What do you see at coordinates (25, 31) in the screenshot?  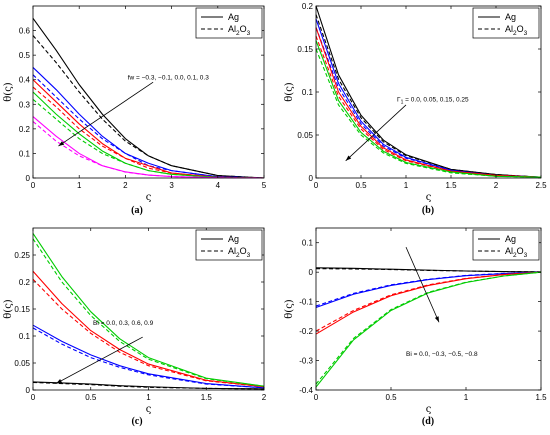 I see `y-tick-label: 0.6` at bounding box center [25, 31].